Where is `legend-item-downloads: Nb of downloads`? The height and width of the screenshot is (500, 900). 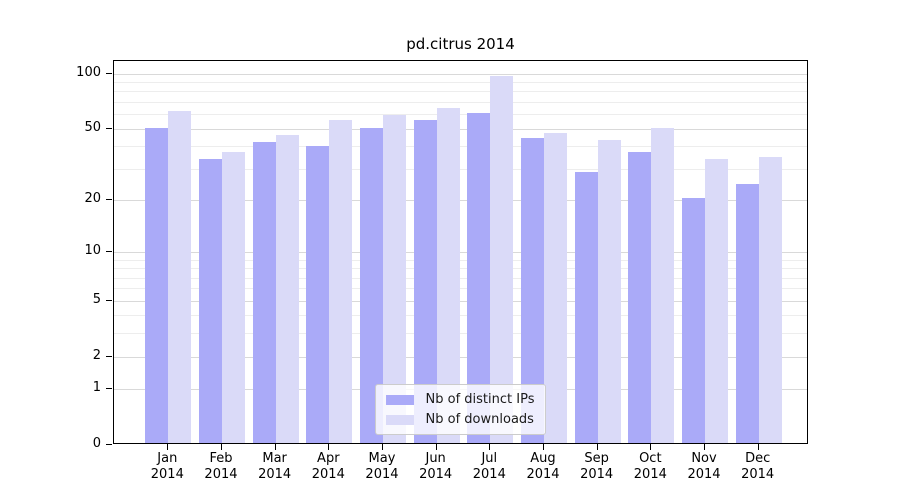 legend-item-downloads: Nb of downloads is located at coordinates (460, 419).